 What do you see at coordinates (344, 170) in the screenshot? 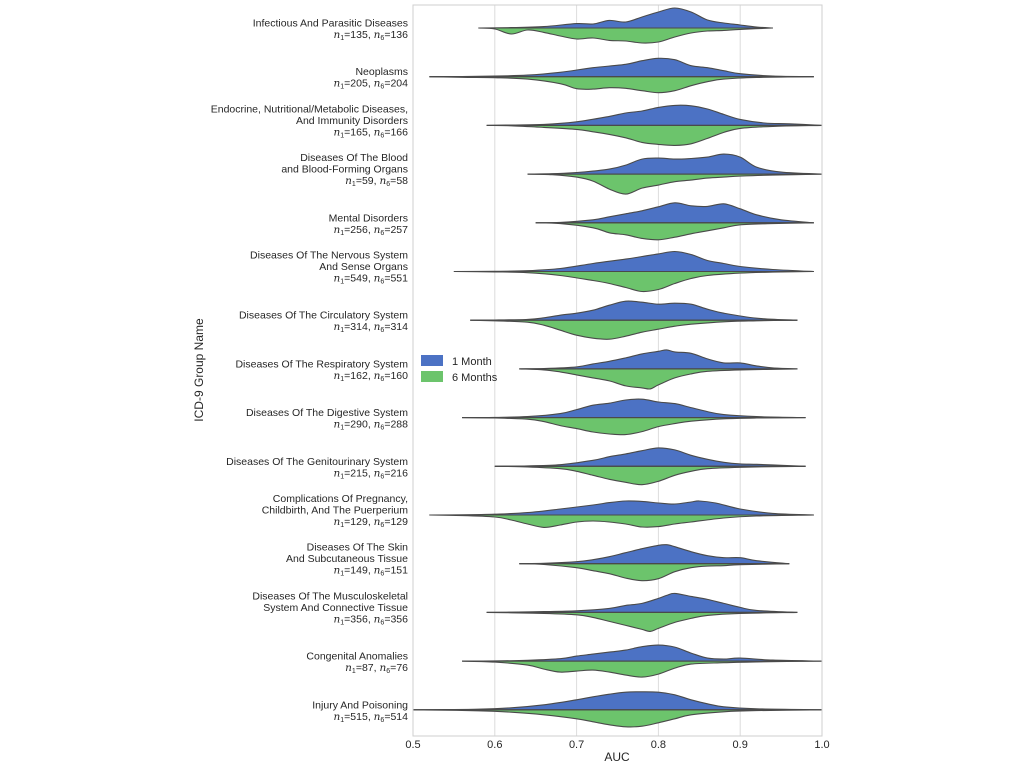
I see `group-name-label: and Blood-Forming Organs` at bounding box center [344, 170].